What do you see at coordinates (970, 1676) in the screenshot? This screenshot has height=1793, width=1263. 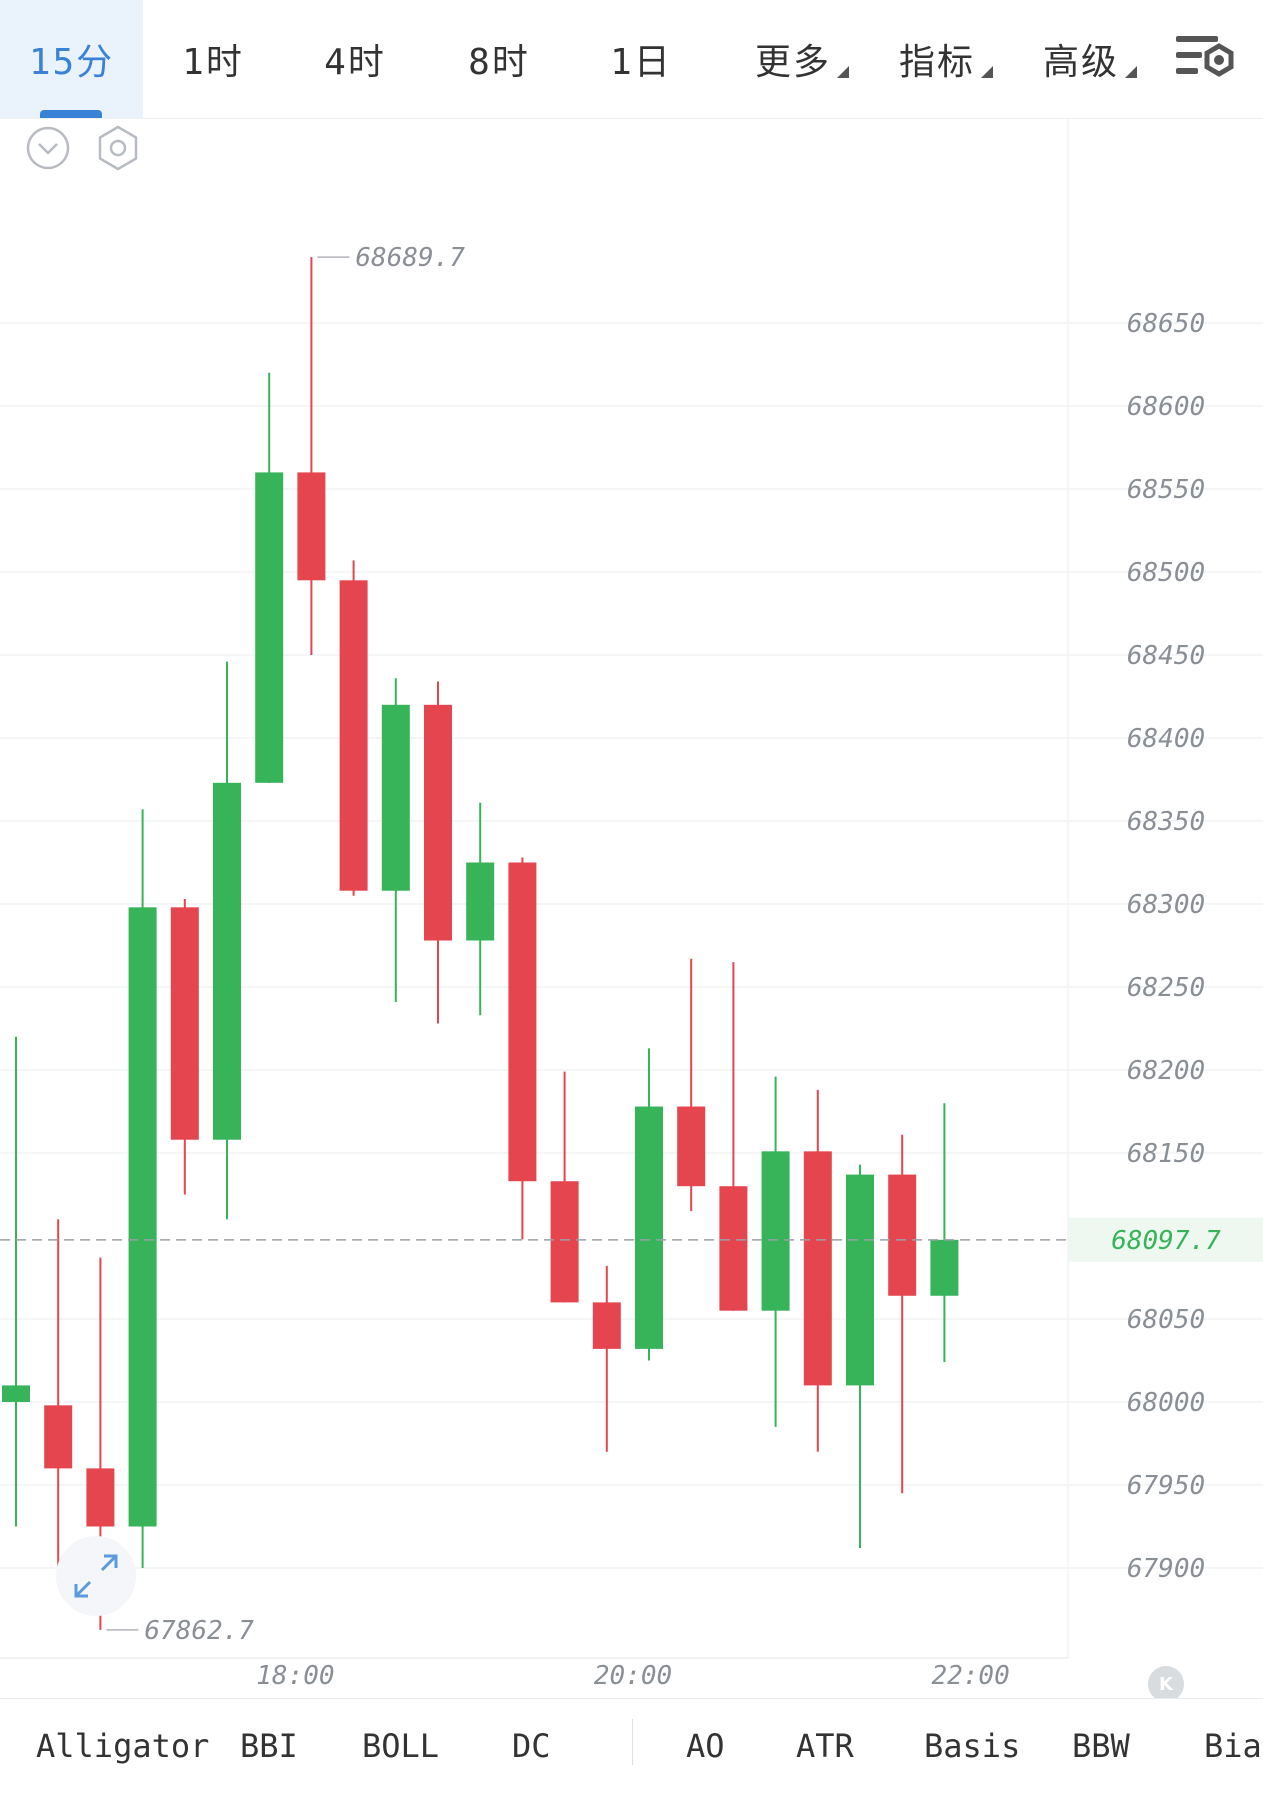 I see `x-tick-label: 22:00` at bounding box center [970, 1676].